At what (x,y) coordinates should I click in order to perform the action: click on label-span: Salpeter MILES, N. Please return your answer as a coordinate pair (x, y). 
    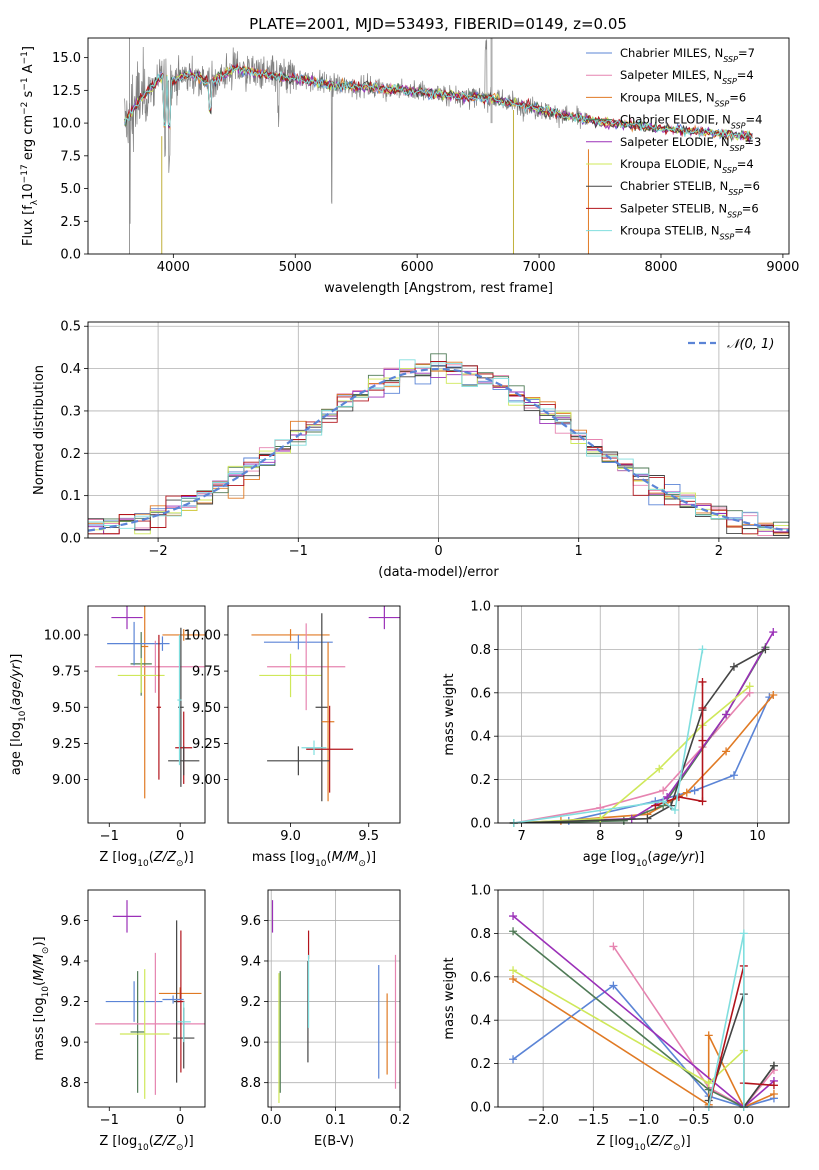
    Looking at the image, I should click on (671, 75).